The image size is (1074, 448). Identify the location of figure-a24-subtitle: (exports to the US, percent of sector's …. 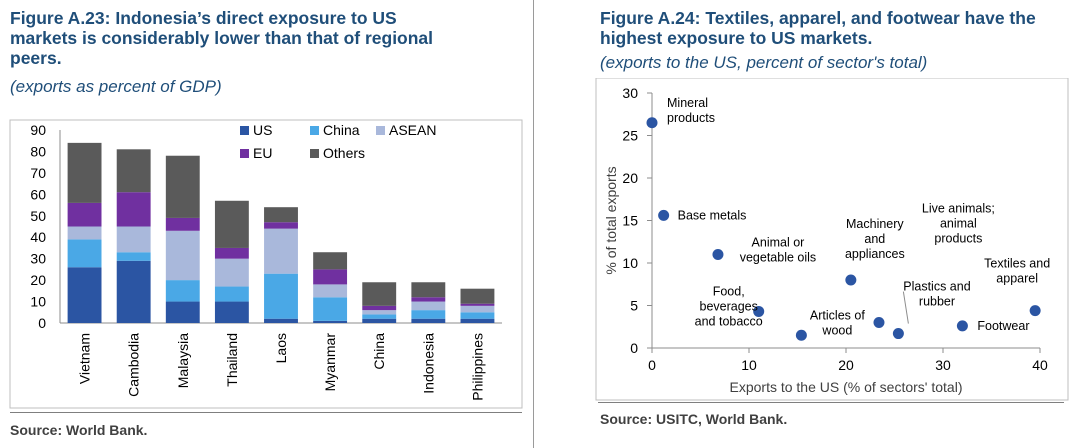
(764, 62).